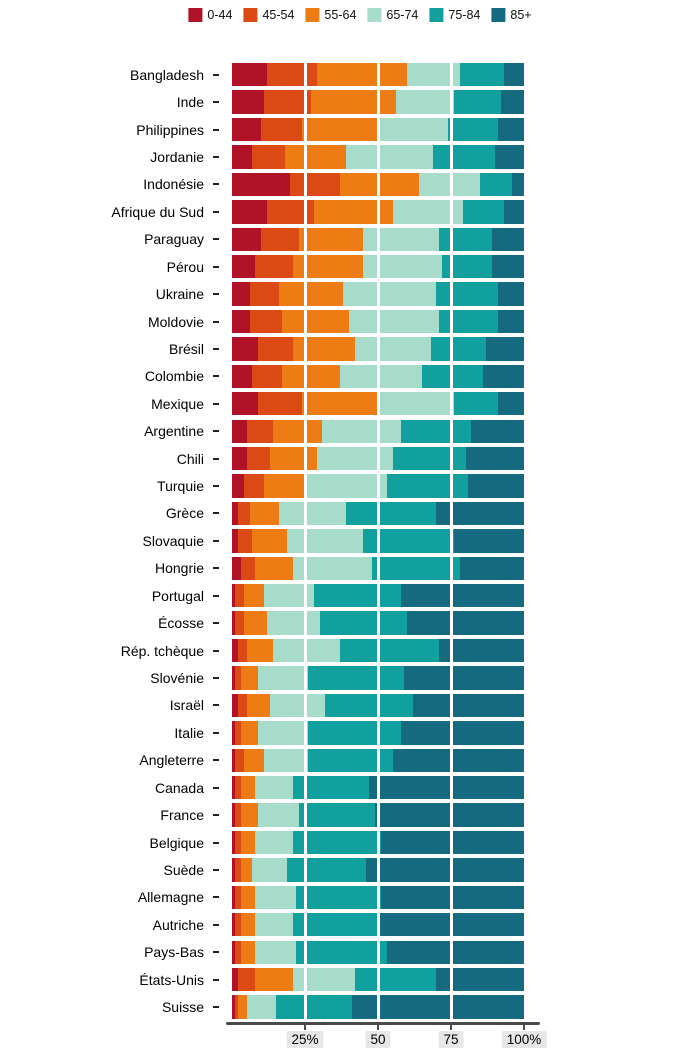  Describe the element at coordinates (181, 623) in the screenshot. I see `country-label: Écosse` at that location.